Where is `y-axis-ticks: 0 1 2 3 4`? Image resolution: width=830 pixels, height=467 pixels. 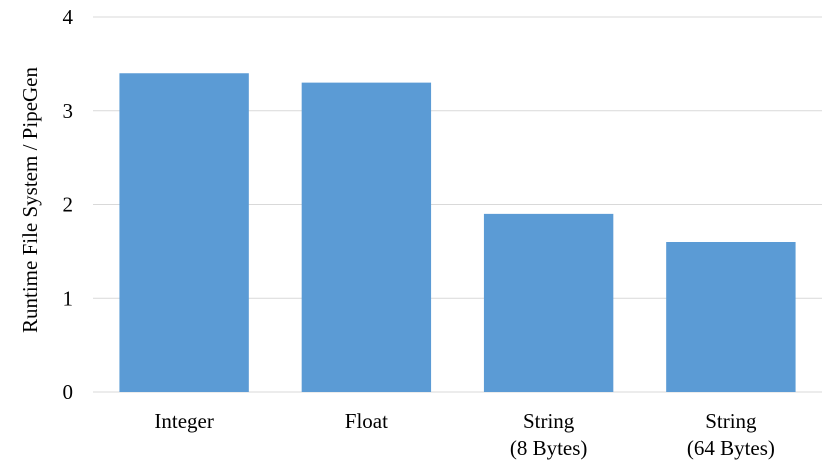
y-axis-ticks: 0 1 2 3 4 is located at coordinates (68, 204).